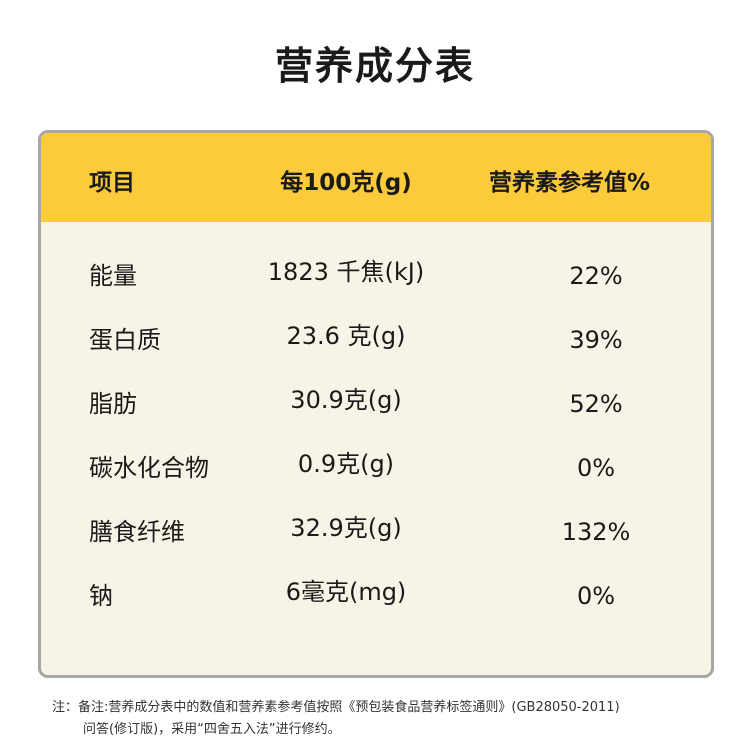  I want to click on footnote-line: 问答(修订版)，采用“四舍五入法”进行修约。, so click(212, 729).